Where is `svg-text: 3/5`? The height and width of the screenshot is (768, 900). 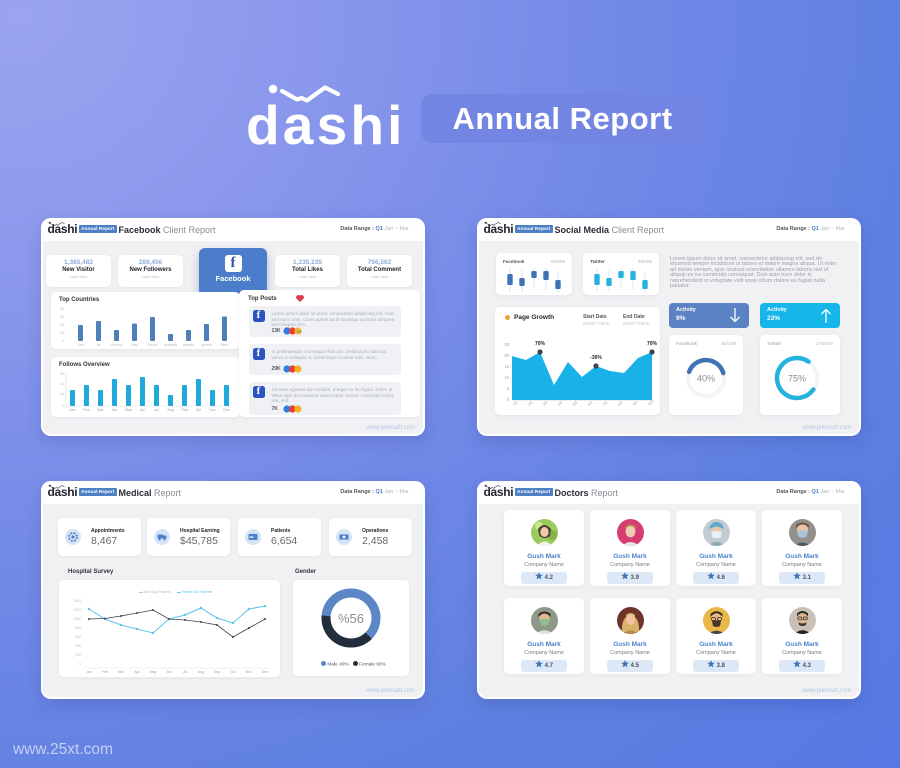 svg-text: 3/5 is located at coordinates (545, 403).